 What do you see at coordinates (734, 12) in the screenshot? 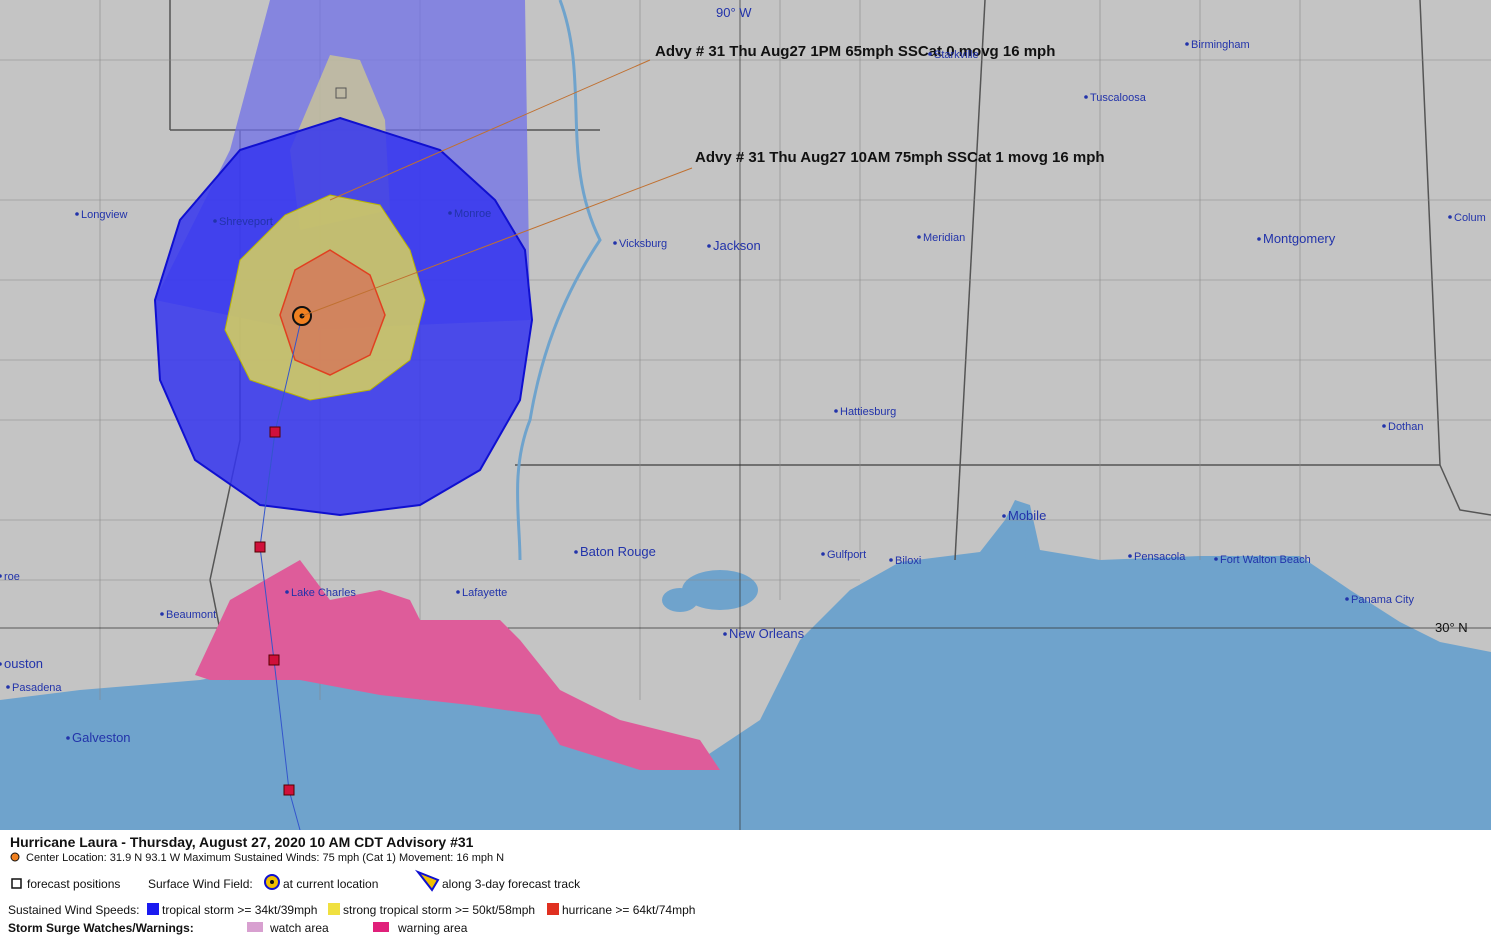
I see `lon-label: 90° W` at bounding box center [734, 12].